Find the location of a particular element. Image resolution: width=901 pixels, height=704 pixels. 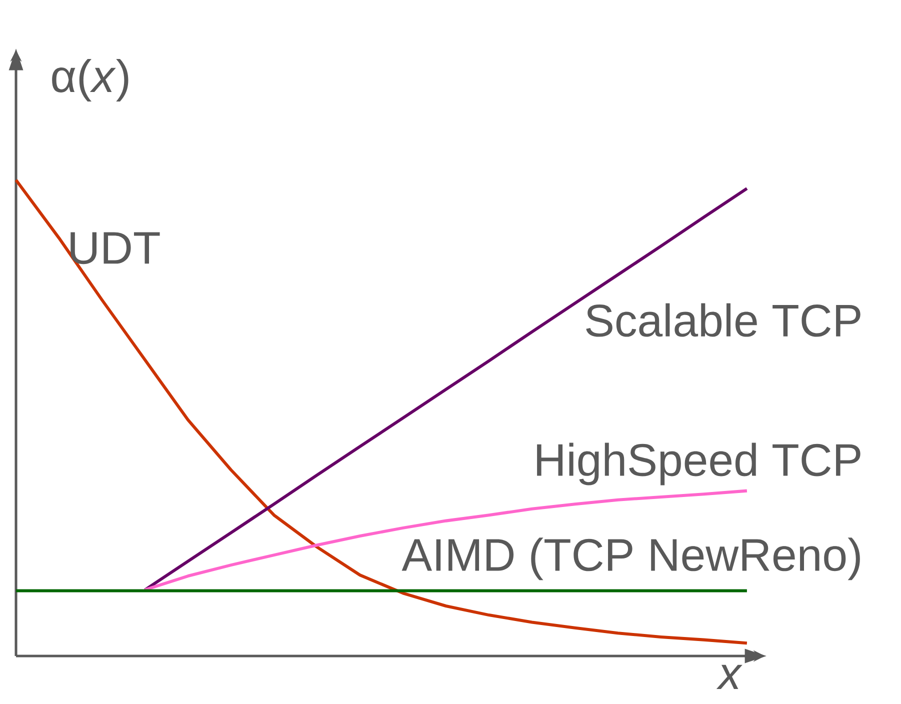

series-label: HighSpeed TCP is located at coordinates (698, 464).